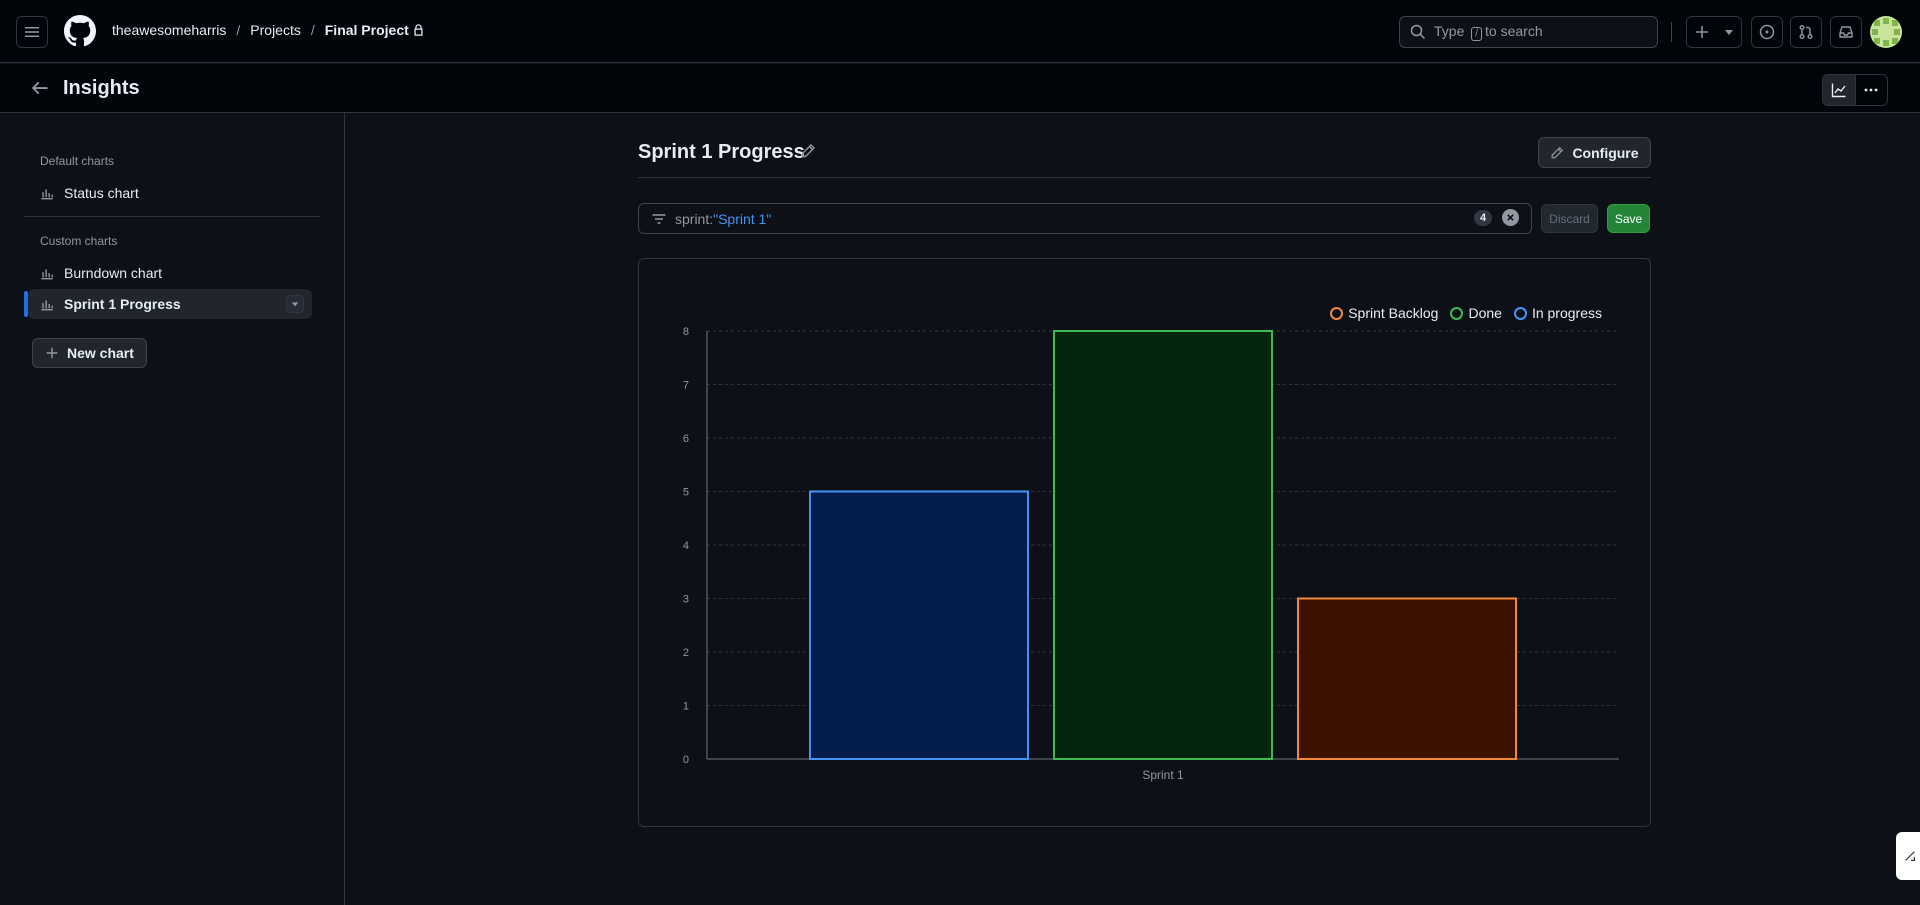 The width and height of the screenshot is (1920, 905). What do you see at coordinates (686, 600) in the screenshot?
I see `y-tick-label: 3` at bounding box center [686, 600].